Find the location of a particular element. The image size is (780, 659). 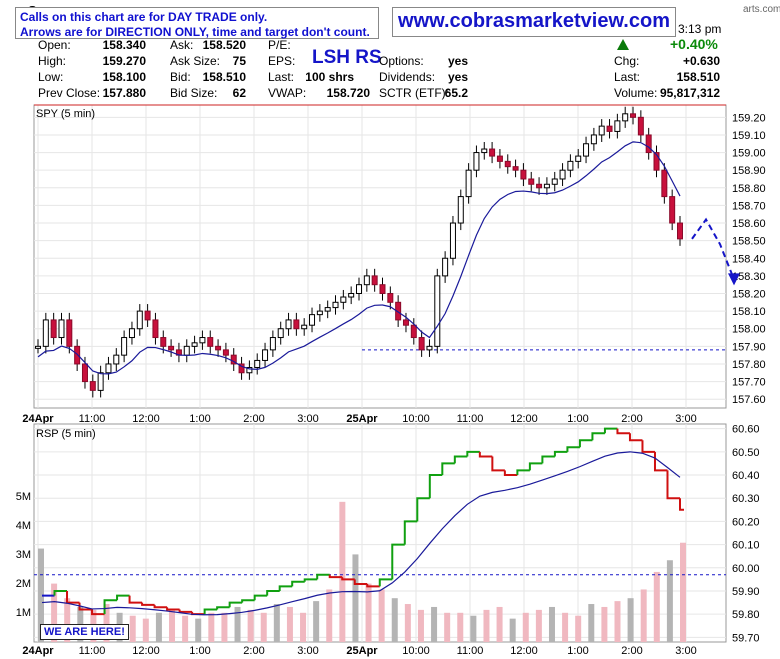

spy-y-tick-label: 157.70 is located at coordinates (749, 383).